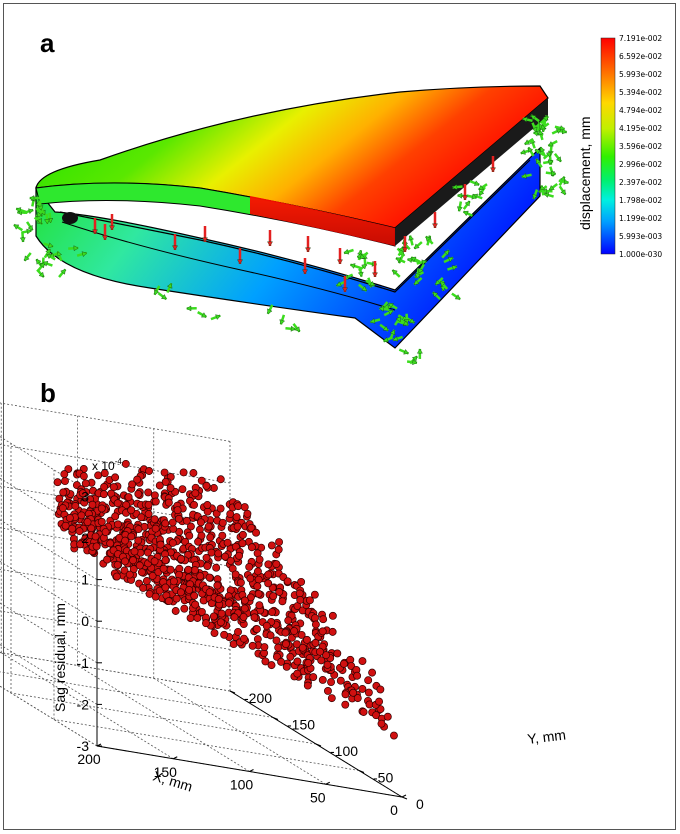  Describe the element at coordinates (546, 736) in the screenshot. I see `y-axis-title: Y, mm` at that location.